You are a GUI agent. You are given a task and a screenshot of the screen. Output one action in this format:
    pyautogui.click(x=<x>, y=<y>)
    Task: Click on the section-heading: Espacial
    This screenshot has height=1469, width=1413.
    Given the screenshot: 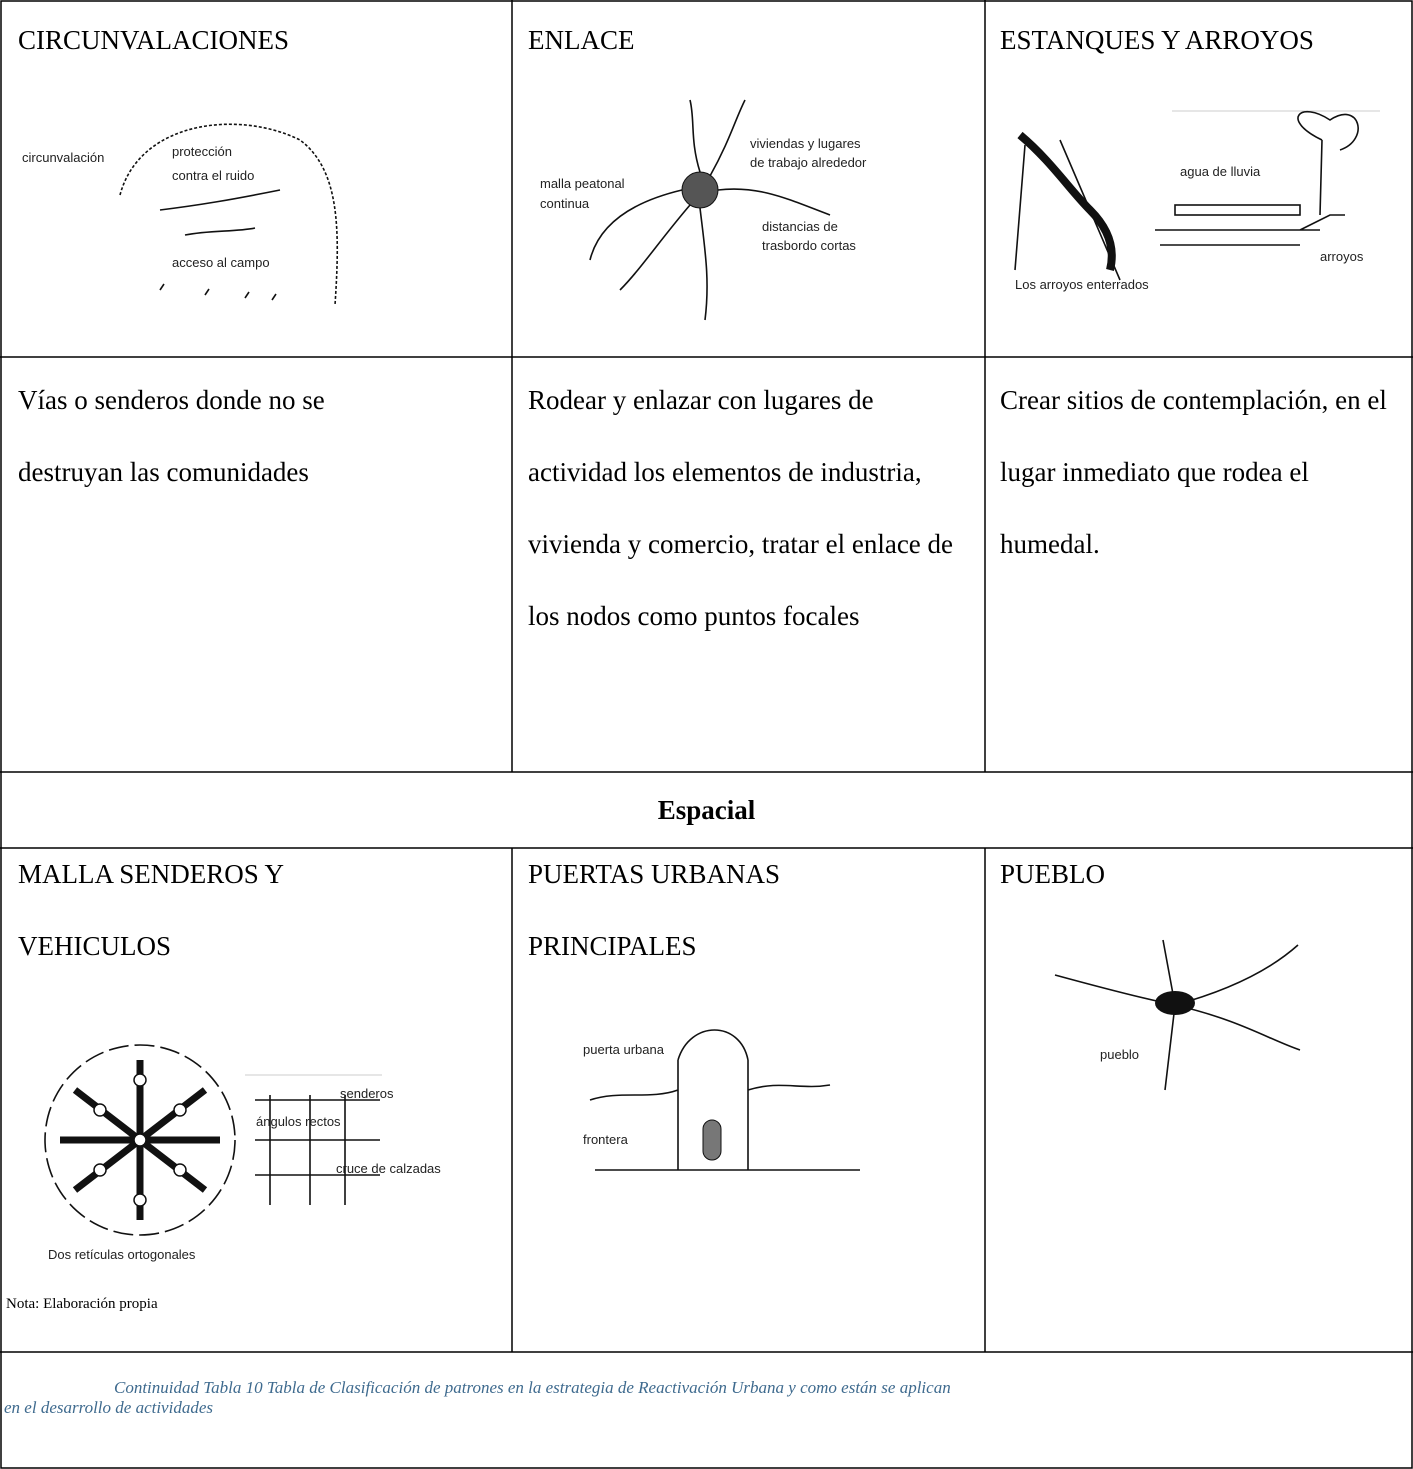 What is the action you would take?
    pyautogui.click(x=706, y=810)
    